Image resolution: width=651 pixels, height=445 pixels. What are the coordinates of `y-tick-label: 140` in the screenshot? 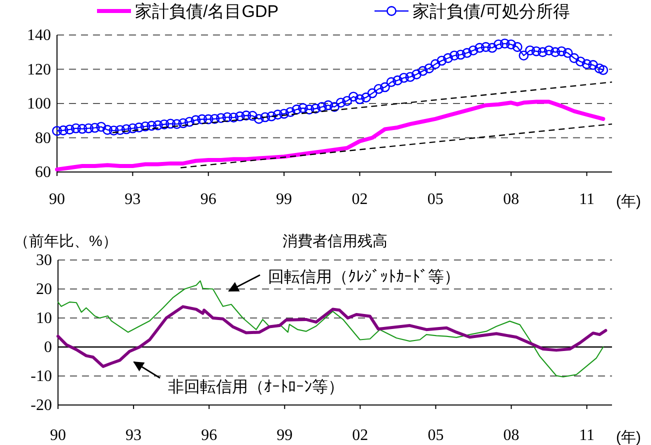 It's located at (39, 35).